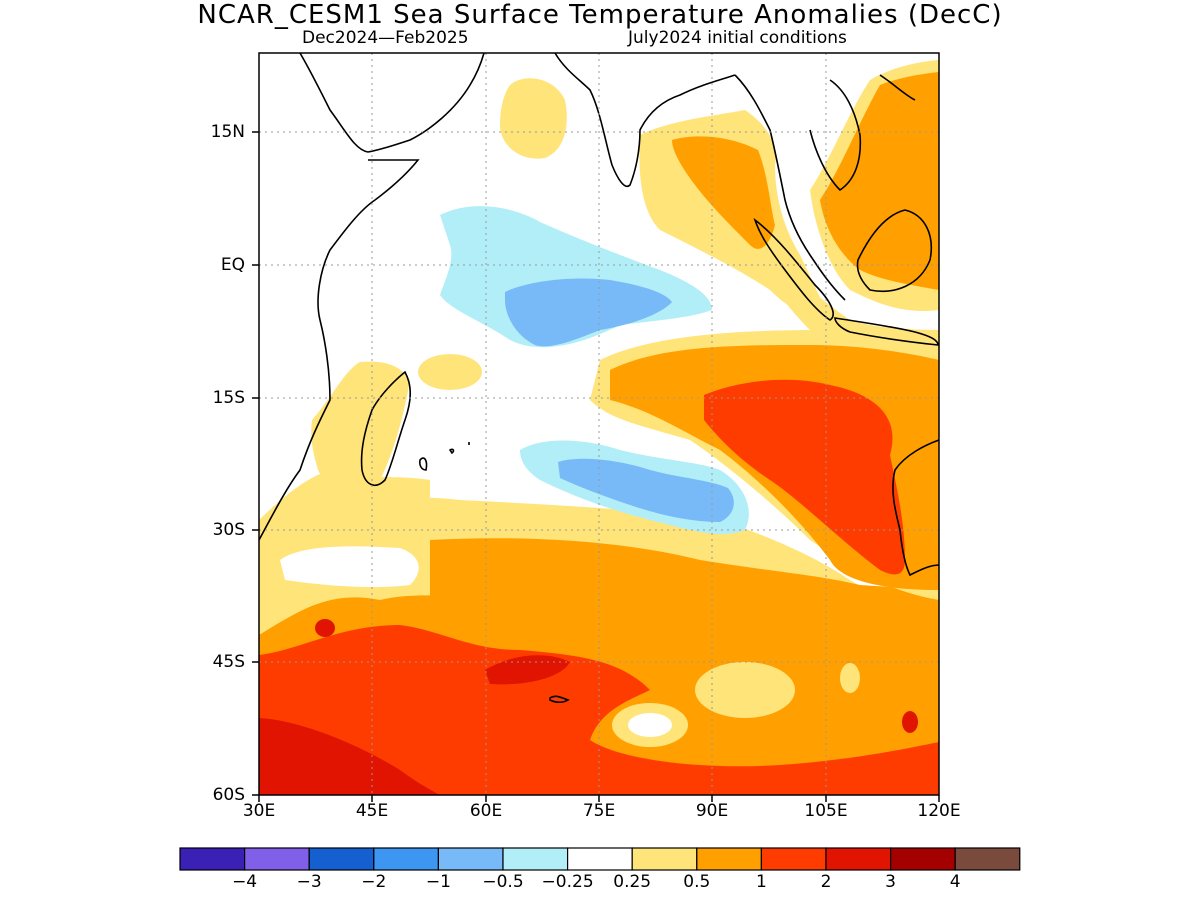  Describe the element at coordinates (599, 811) in the screenshot. I see `x-tick-75e: 75E` at that location.